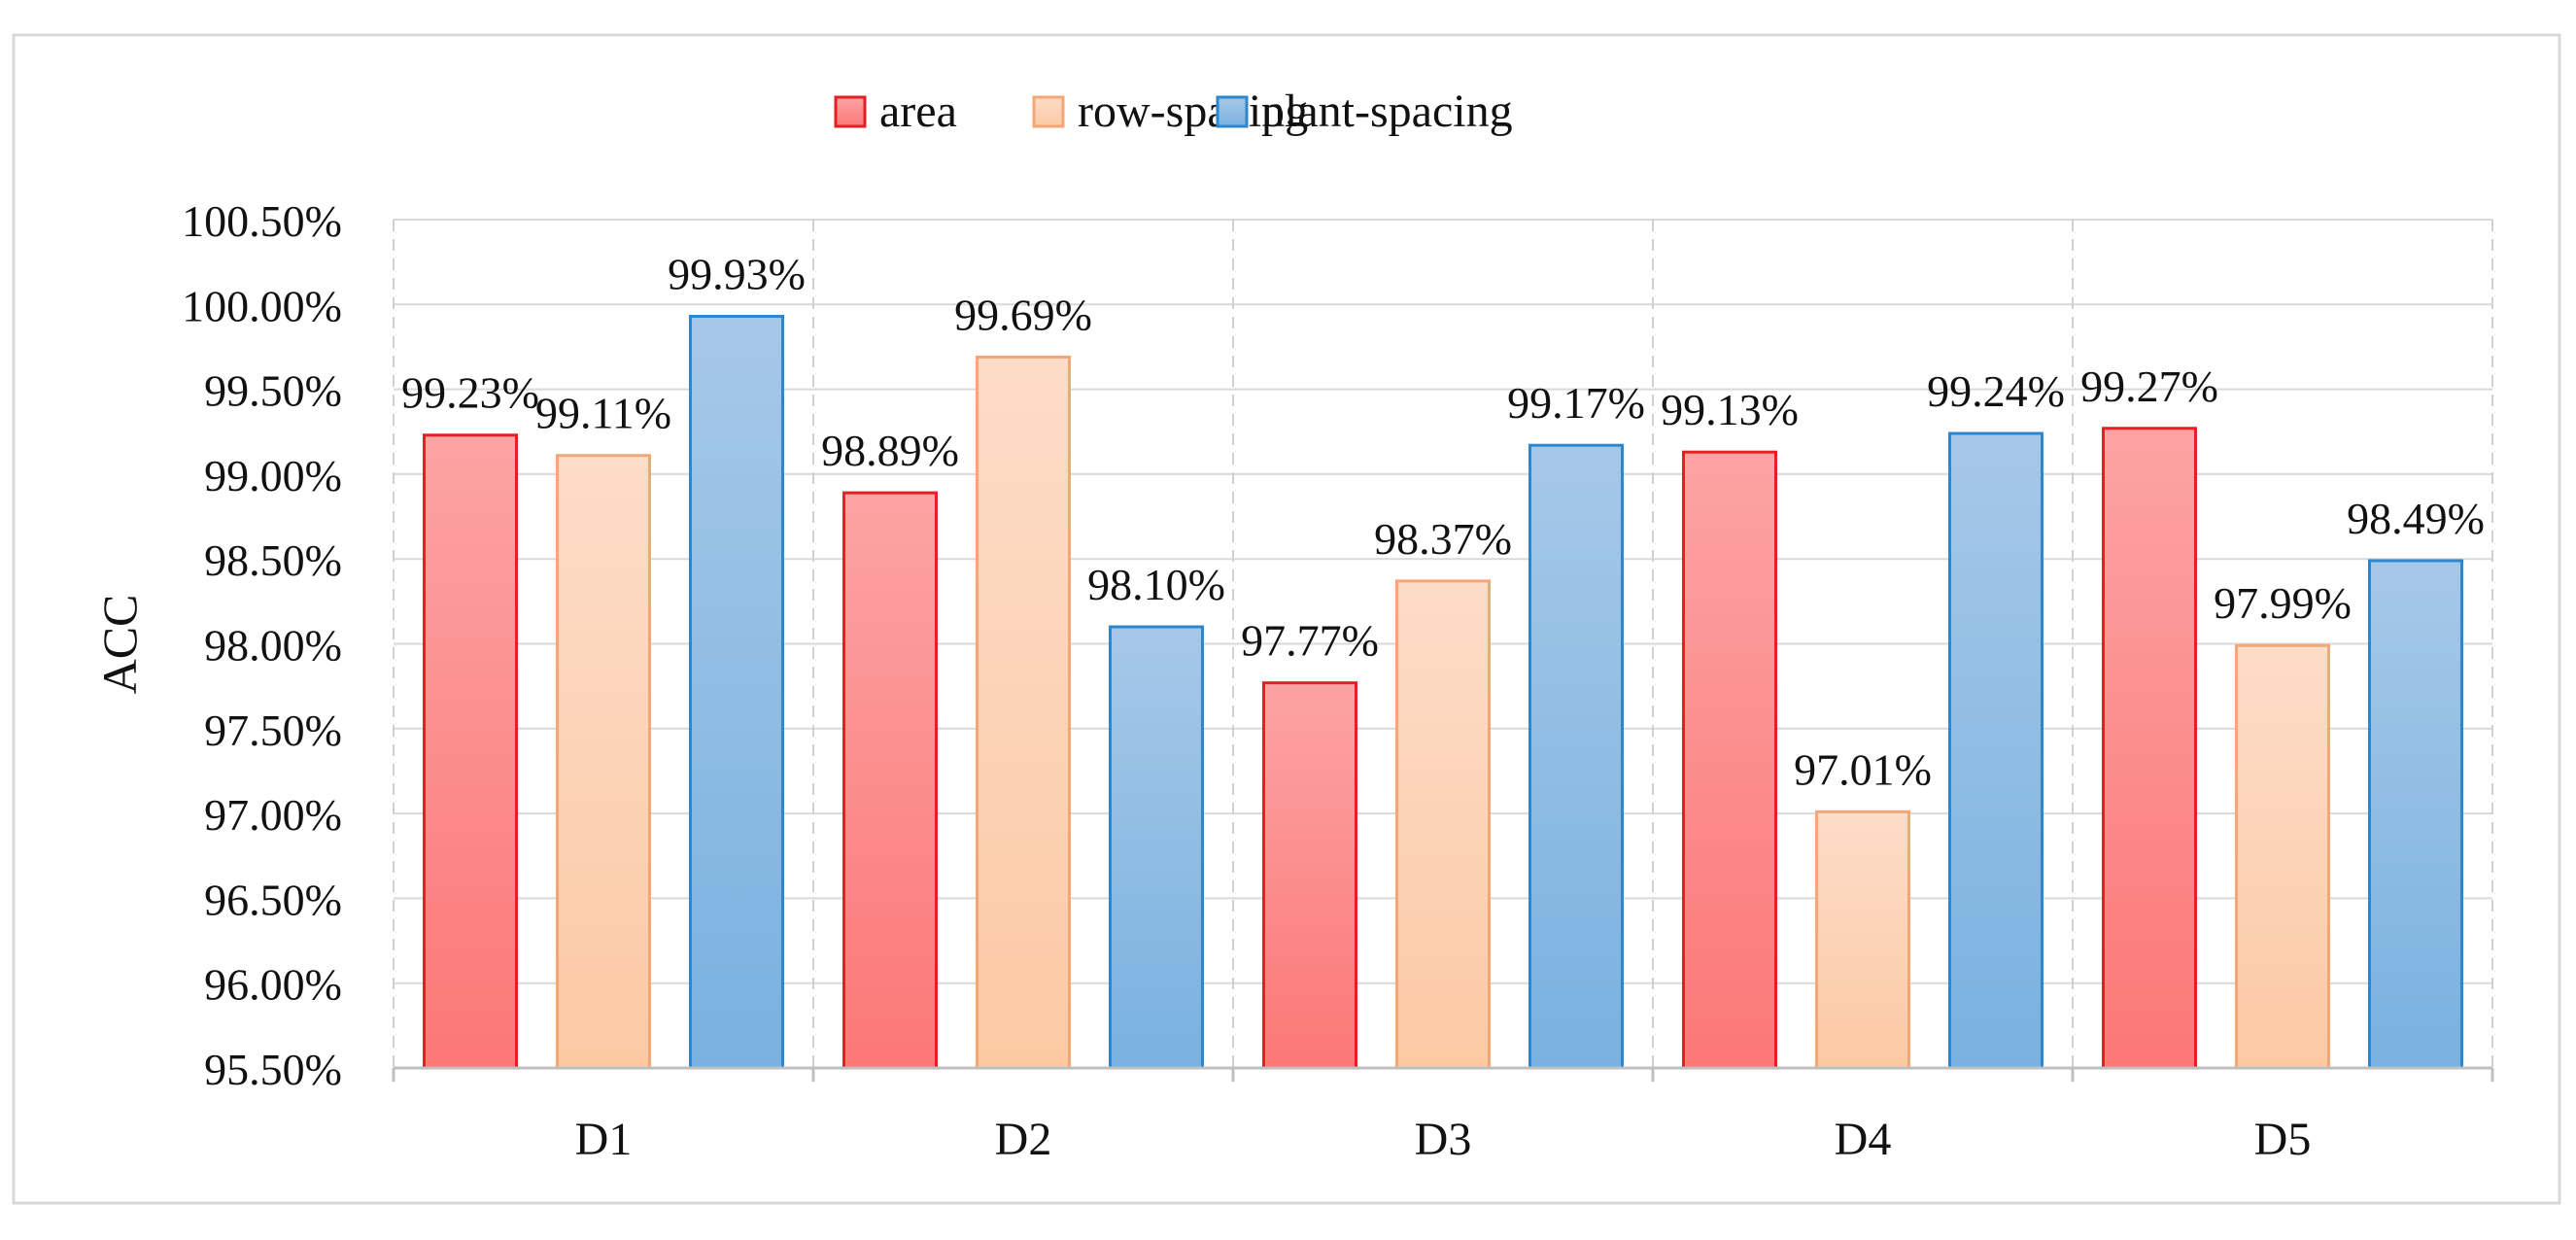 This screenshot has width=2576, height=1240. I want to click on y-tick-label: 96.00%, so click(273, 985).